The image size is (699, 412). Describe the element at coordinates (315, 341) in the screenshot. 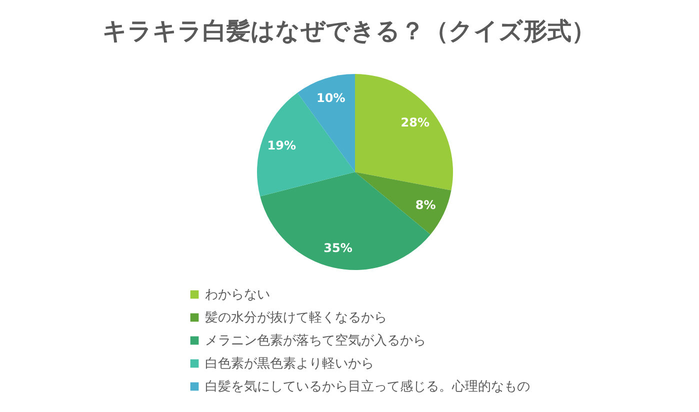

I see `legend-label: メラニン色素が落ちて空気が入るから` at that location.